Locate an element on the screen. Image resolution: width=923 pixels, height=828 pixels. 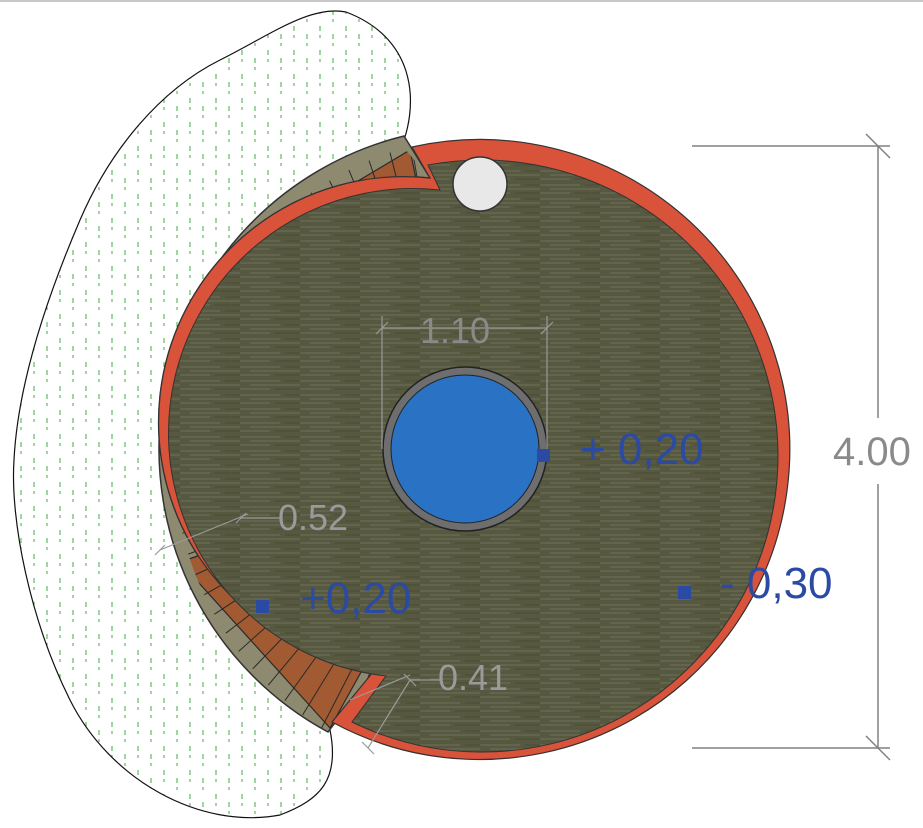
level-deck-label: - 0,30 is located at coordinates (776, 583).